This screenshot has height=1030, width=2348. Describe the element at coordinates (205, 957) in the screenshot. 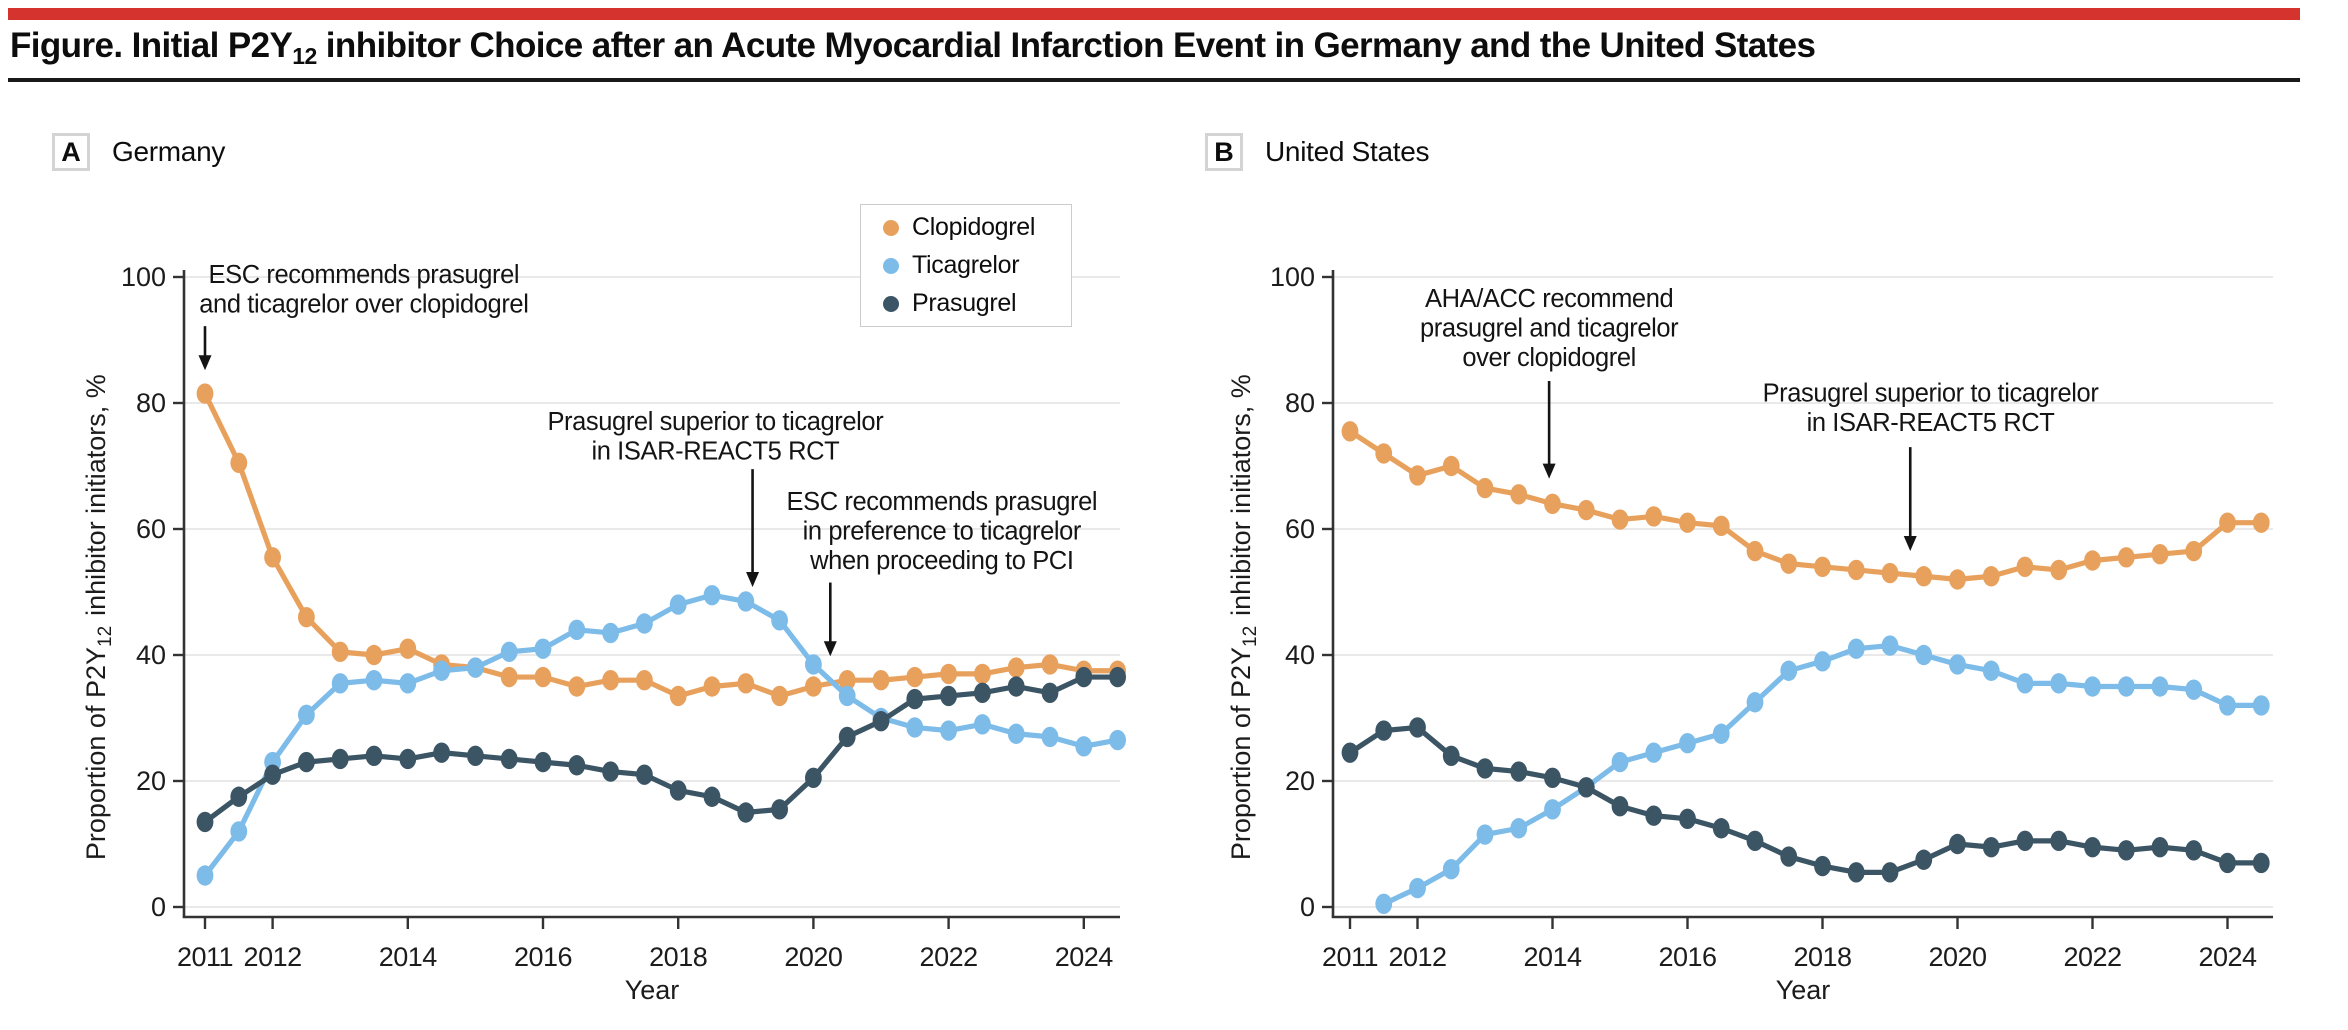

I see `x-tick-label-2011: 2011` at that location.